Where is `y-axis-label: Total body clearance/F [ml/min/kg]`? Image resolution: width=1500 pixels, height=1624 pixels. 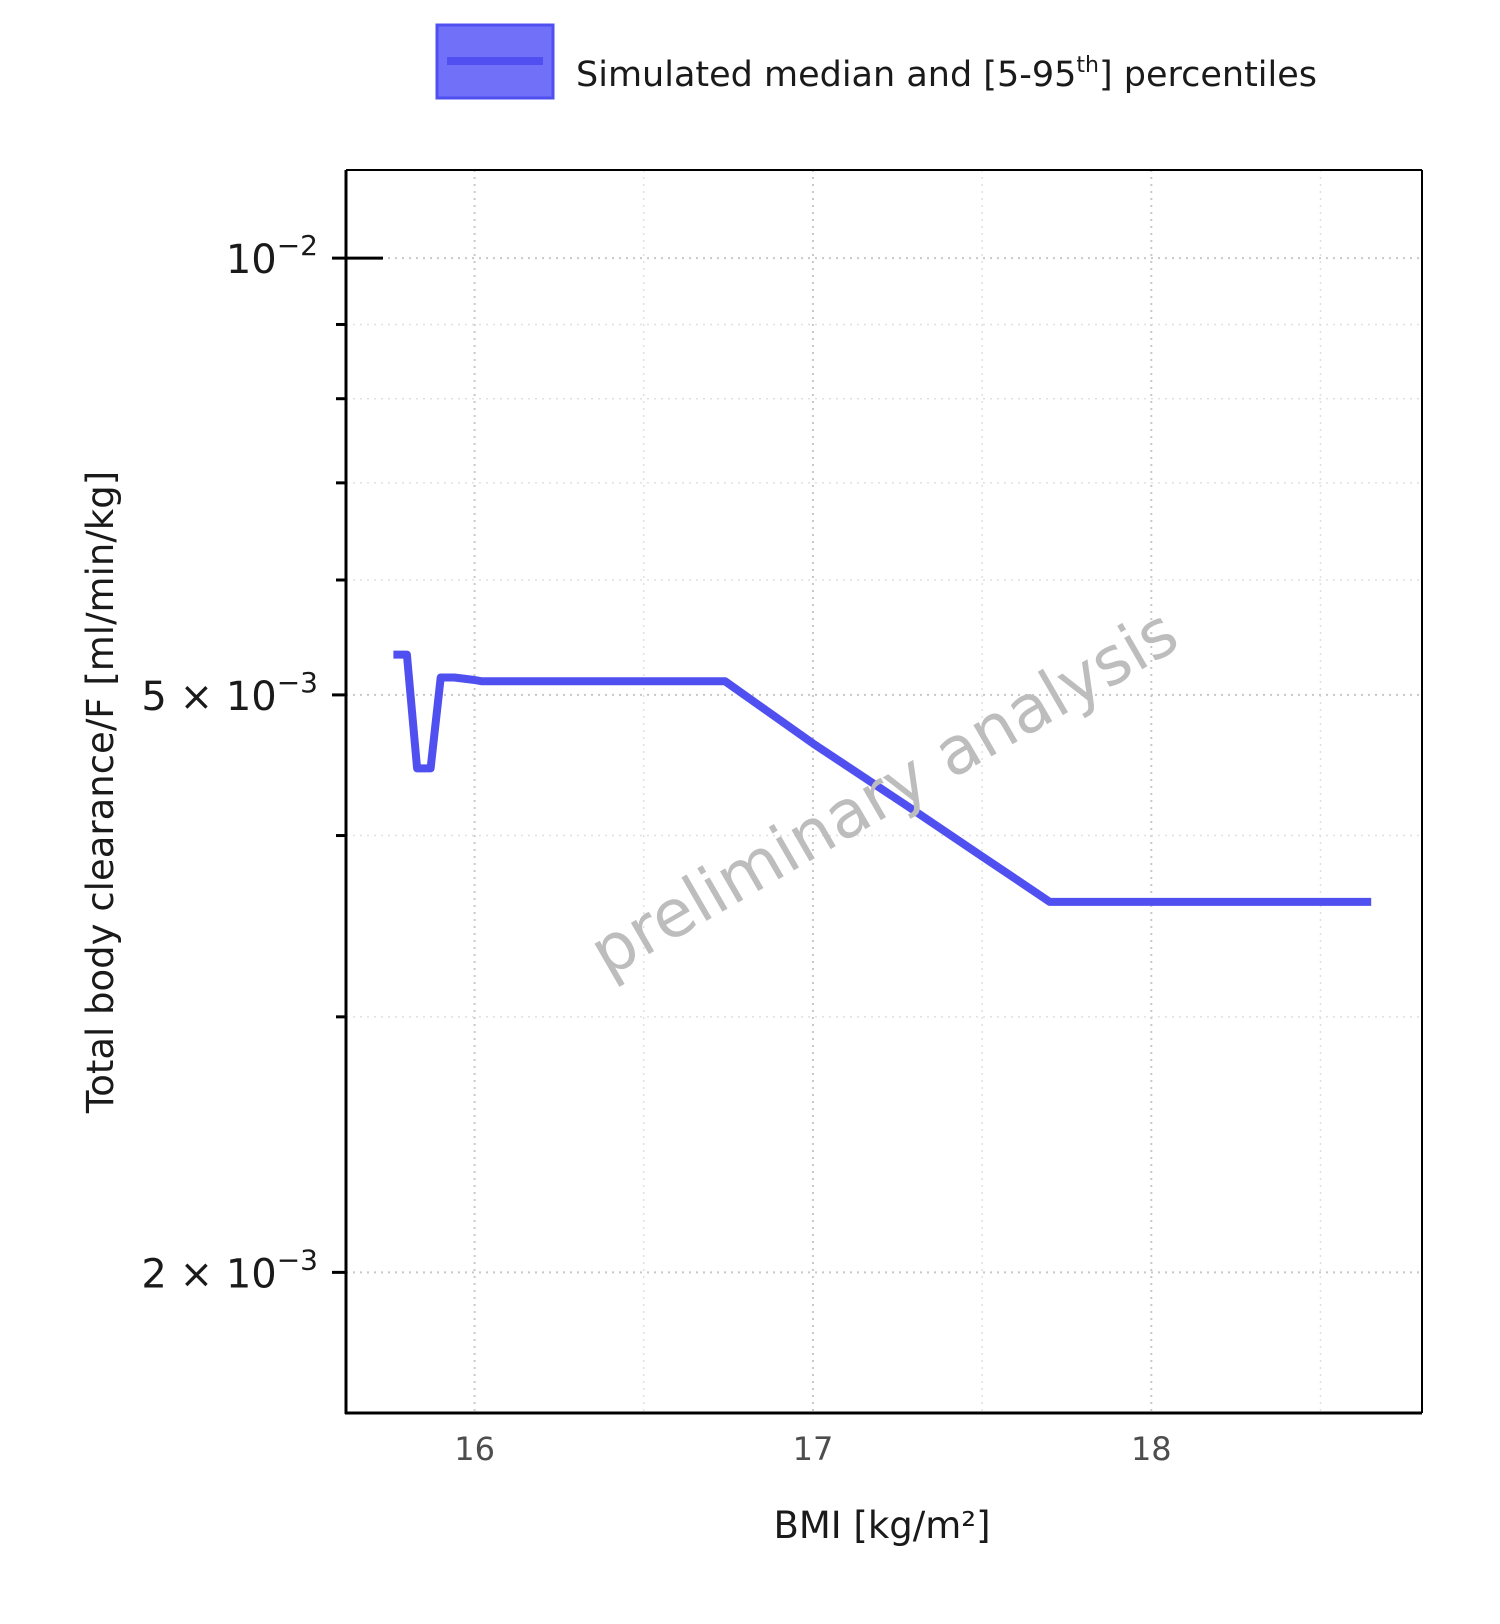 y-axis-label: Total body clearance/F [ml/min/kg] is located at coordinates (100, 792).